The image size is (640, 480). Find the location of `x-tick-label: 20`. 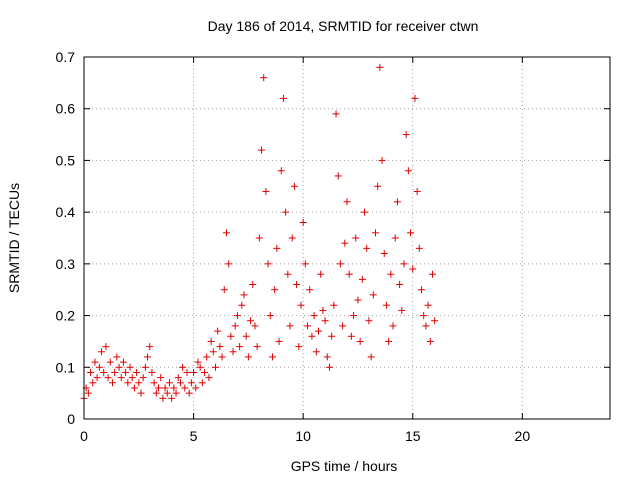

x-tick-label: 20 is located at coordinates (523, 436).